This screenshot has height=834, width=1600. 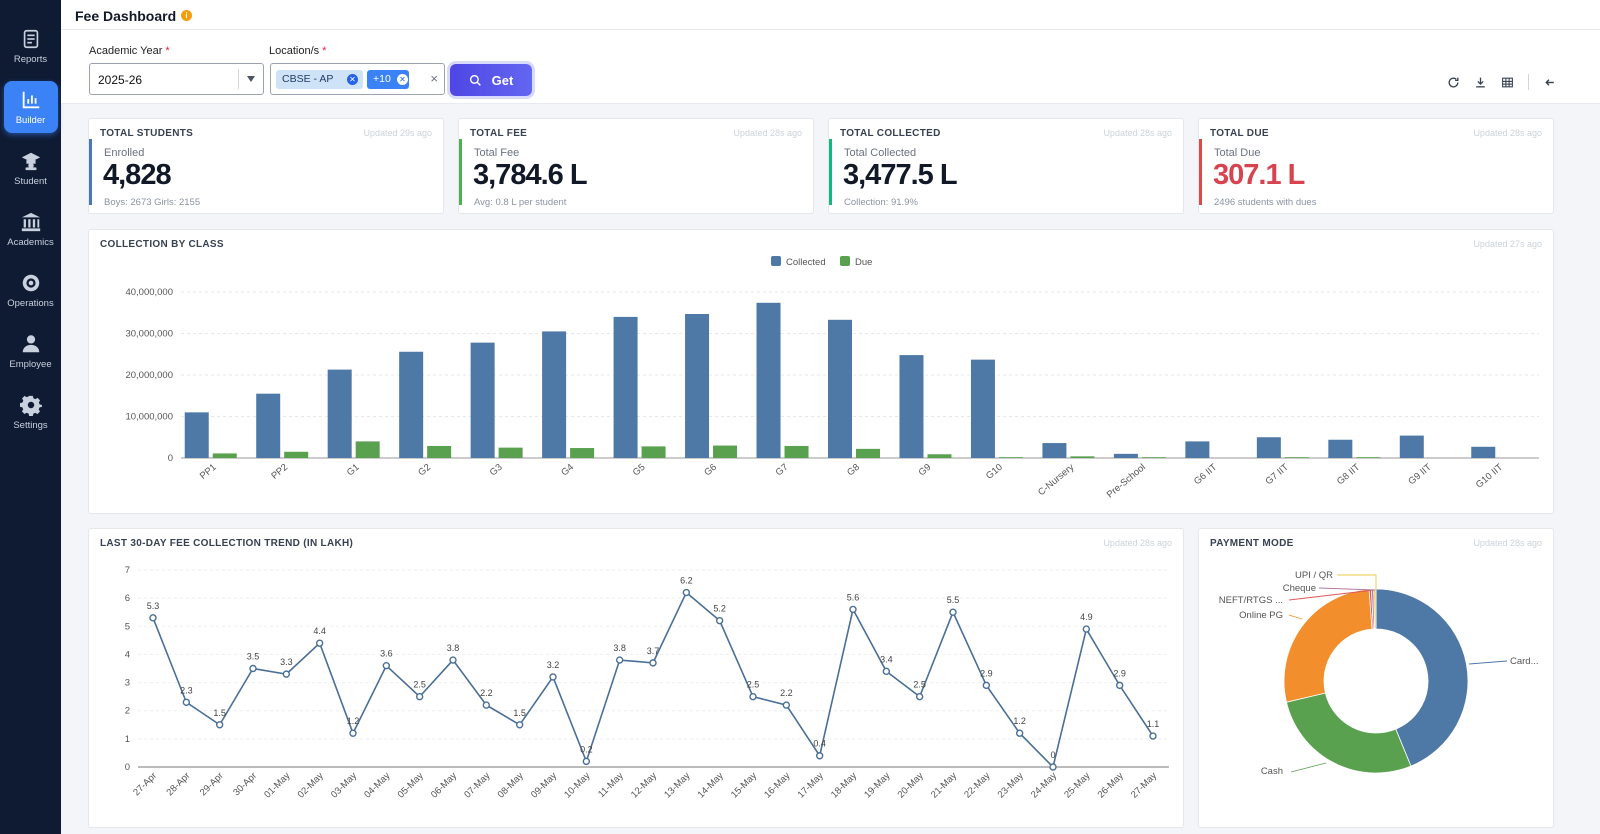 What do you see at coordinates (30, 221) in the screenshot?
I see `bank-icon` at bounding box center [30, 221].